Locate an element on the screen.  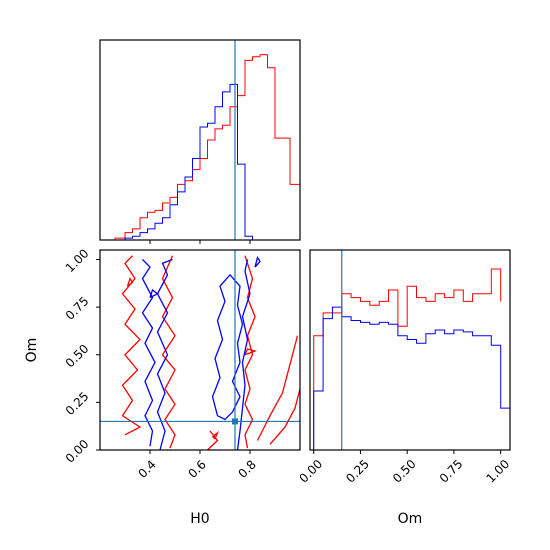
om-marginal-axis-label: Om is located at coordinates (410, 519).